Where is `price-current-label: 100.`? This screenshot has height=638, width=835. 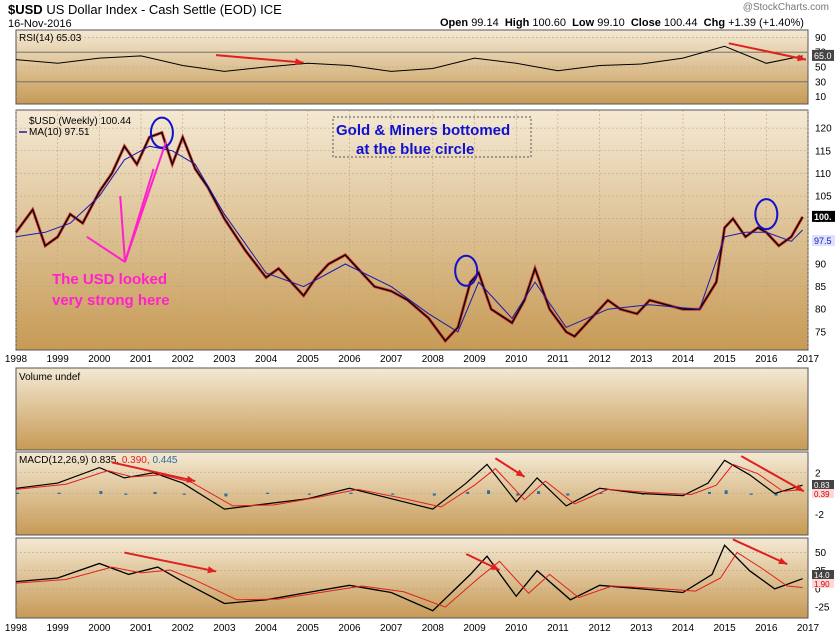 price-current-label: 100. is located at coordinates (823, 217).